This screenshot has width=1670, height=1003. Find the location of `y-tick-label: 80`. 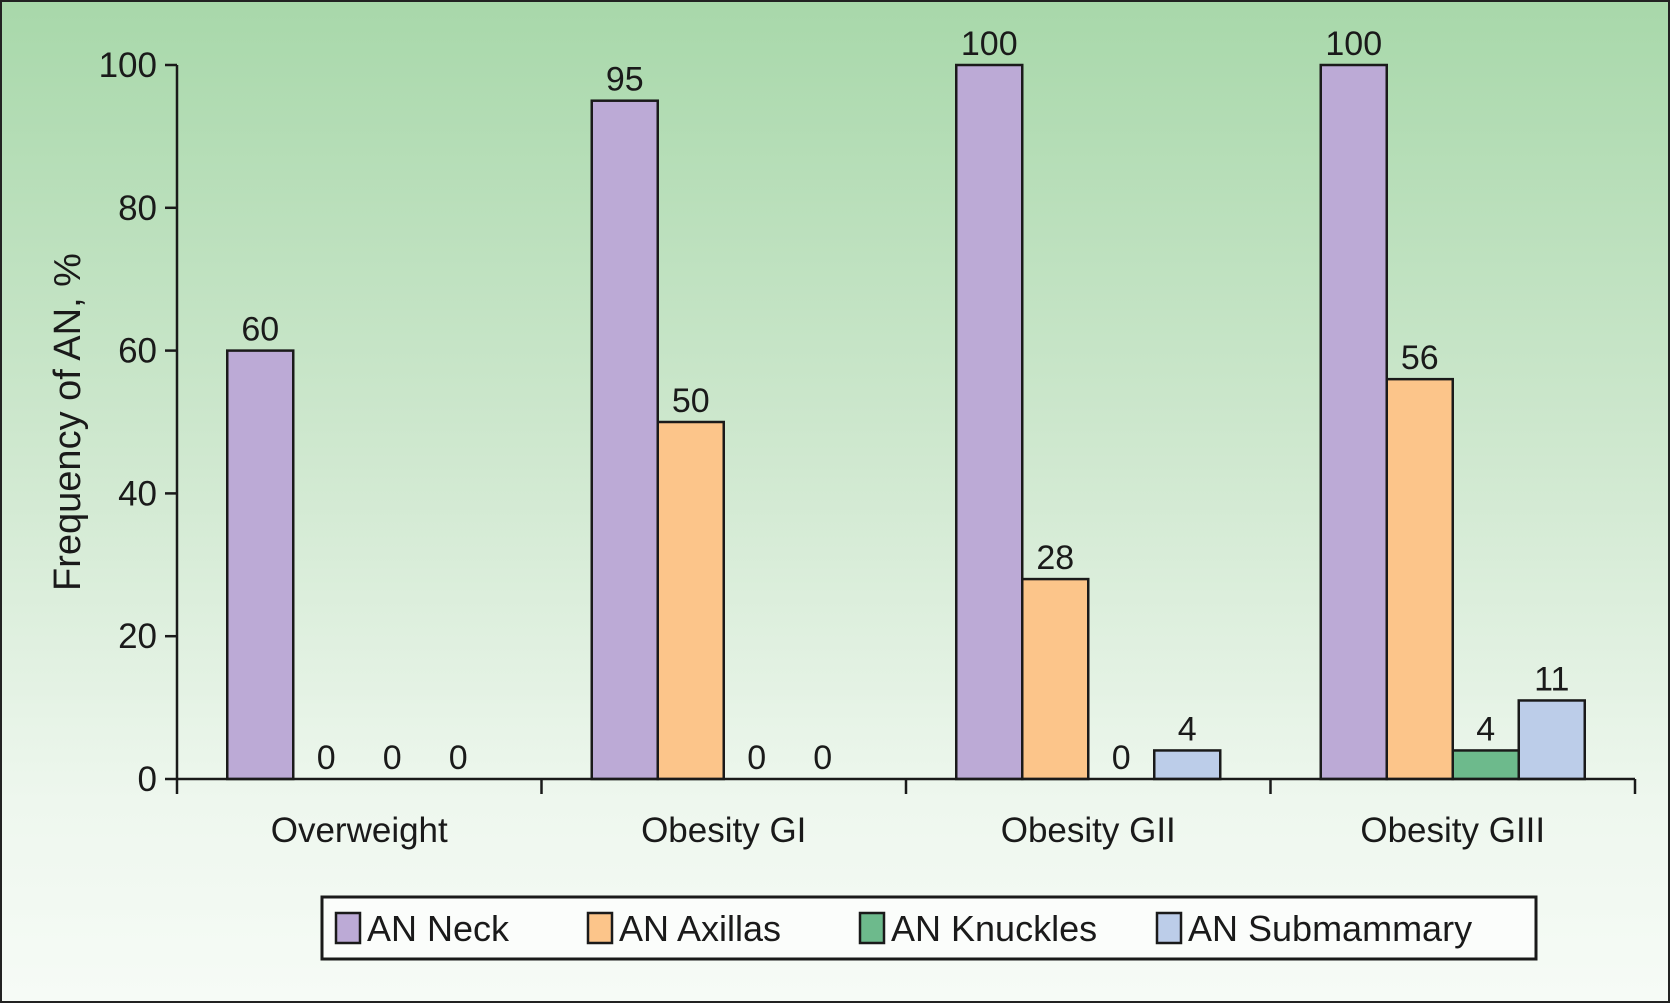

y-tick-label: 80 is located at coordinates (137, 208).